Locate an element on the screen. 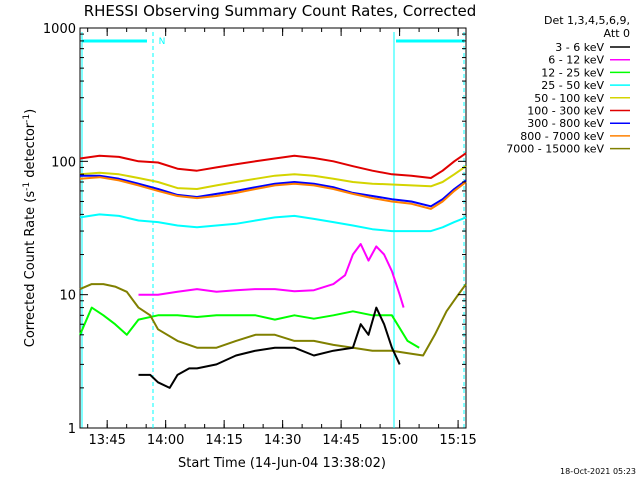 This screenshot has height=480, width=640. legend-label: 800 - 7000 keV is located at coordinates (562, 136).